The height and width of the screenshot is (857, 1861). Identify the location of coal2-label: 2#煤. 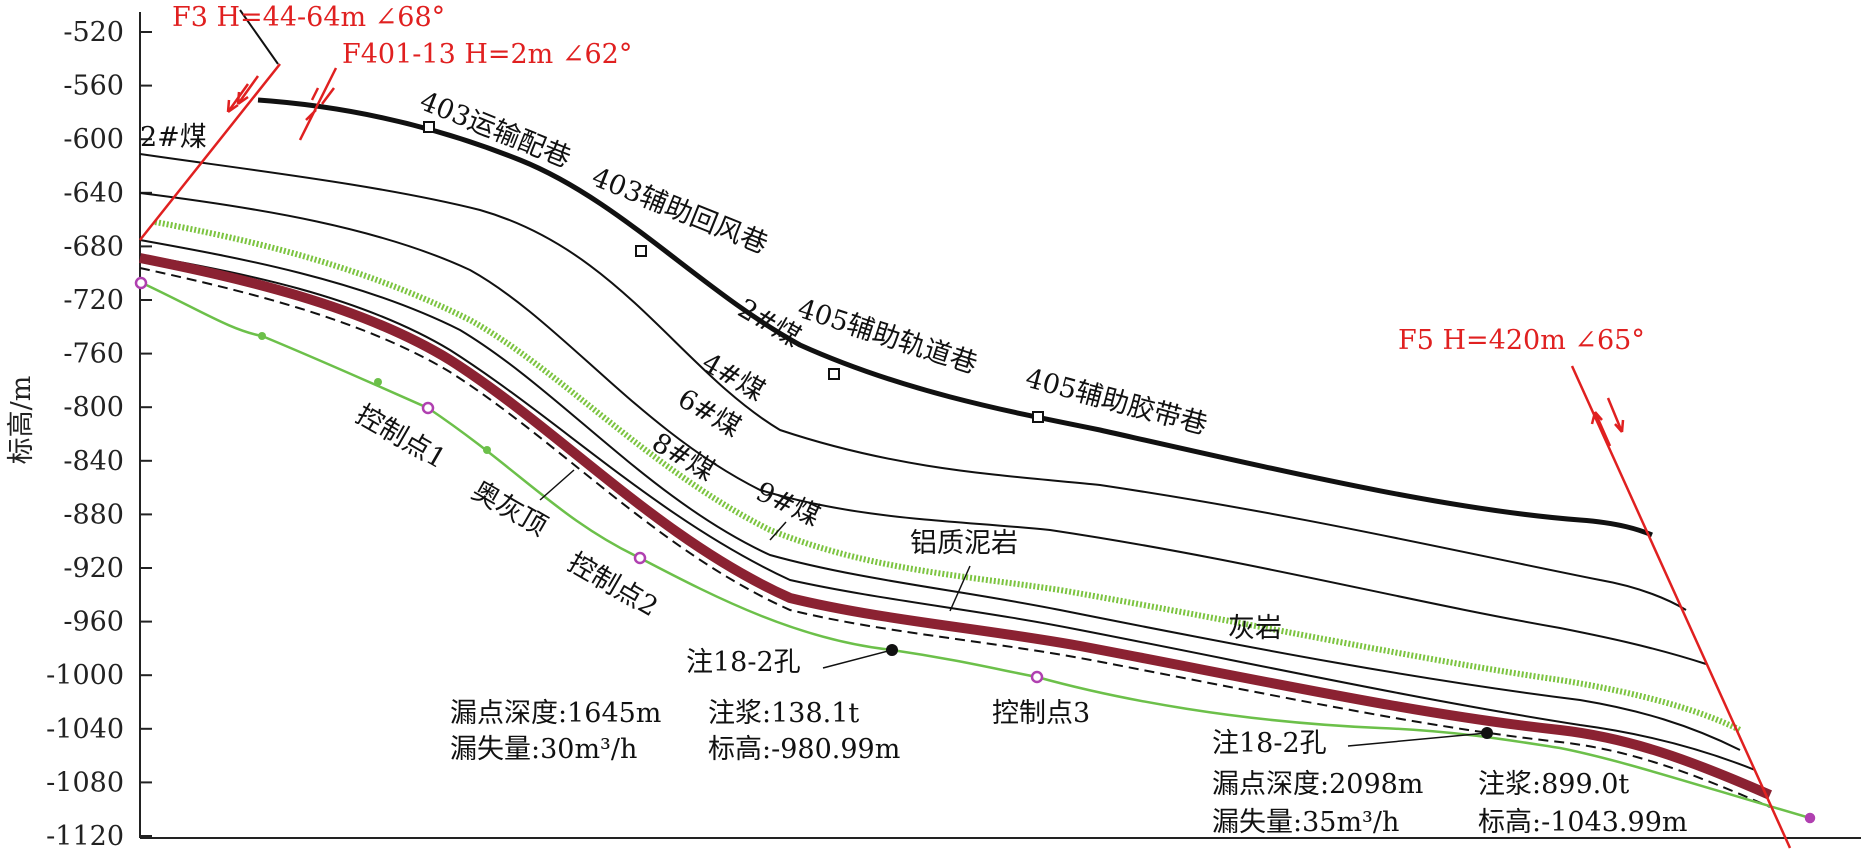
(769, 323).